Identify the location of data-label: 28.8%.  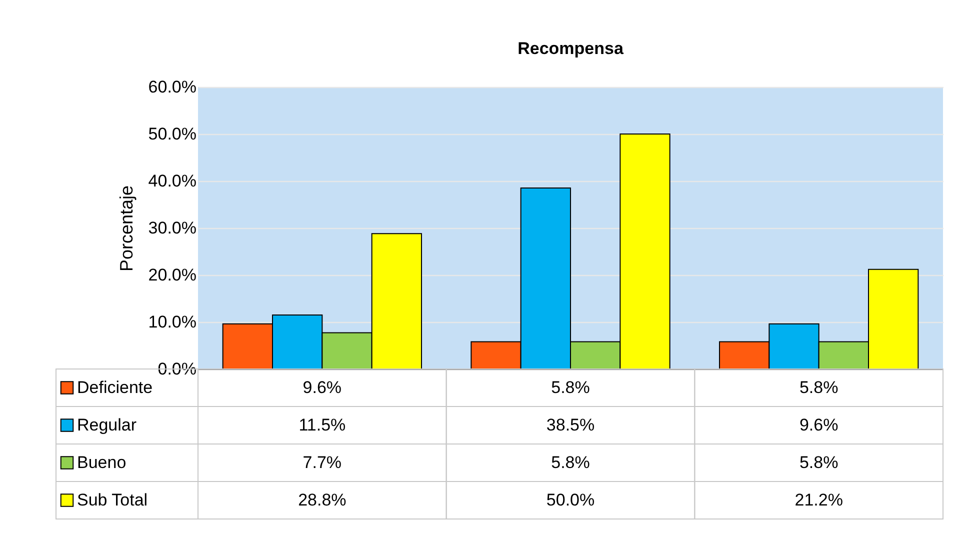
(322, 500).